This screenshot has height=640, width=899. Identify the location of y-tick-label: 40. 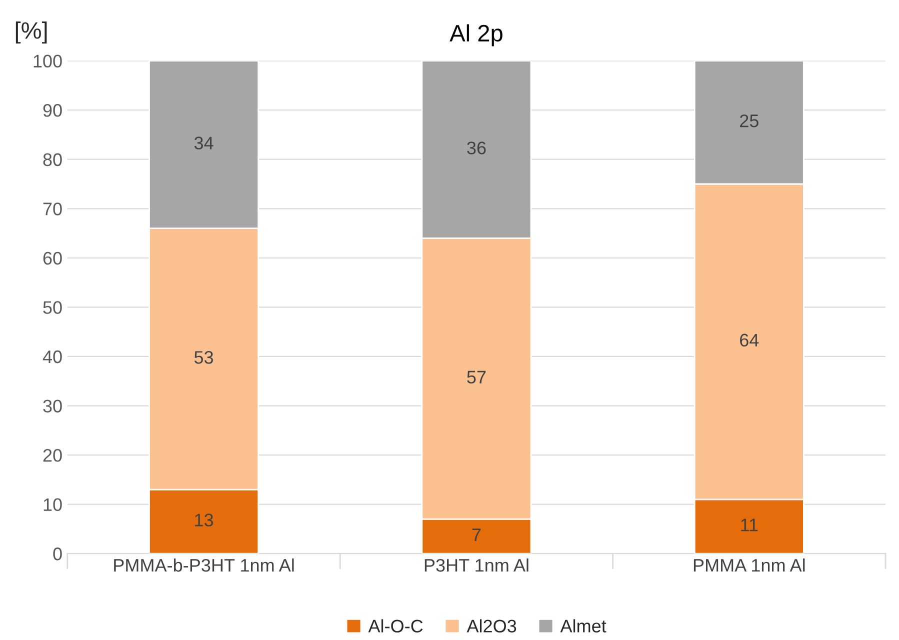
(52, 357).